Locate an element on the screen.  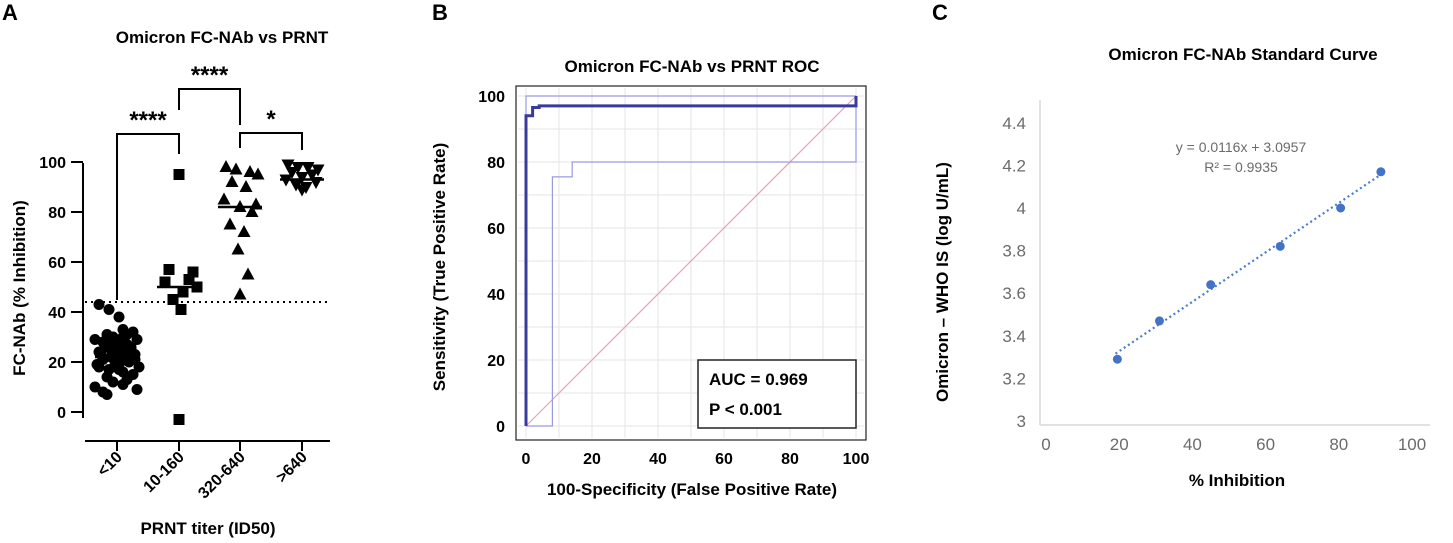
panel-c-x-ticks: 0 20 40 60 80 100 is located at coordinates (1233, 444).